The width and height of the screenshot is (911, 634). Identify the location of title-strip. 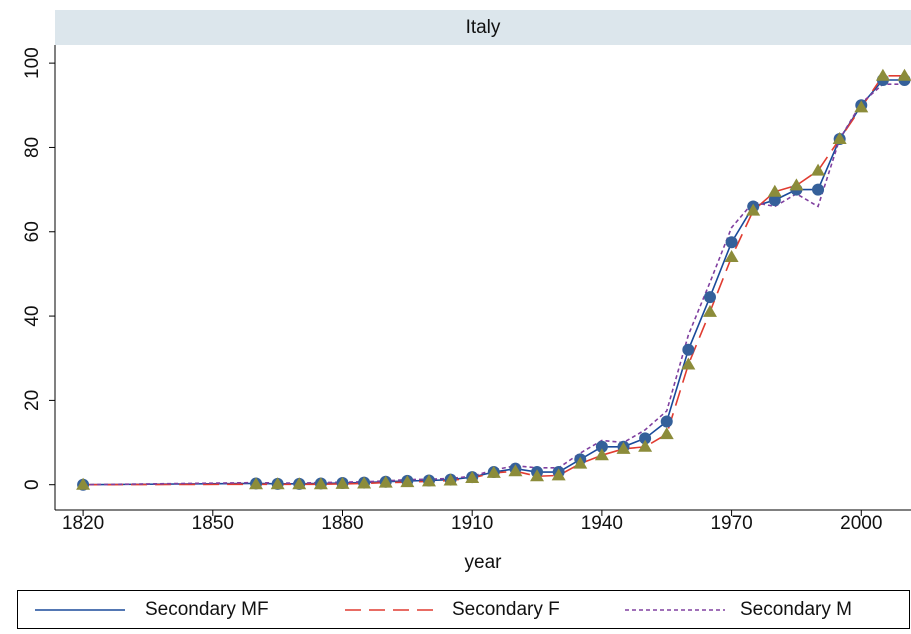
(483, 27).